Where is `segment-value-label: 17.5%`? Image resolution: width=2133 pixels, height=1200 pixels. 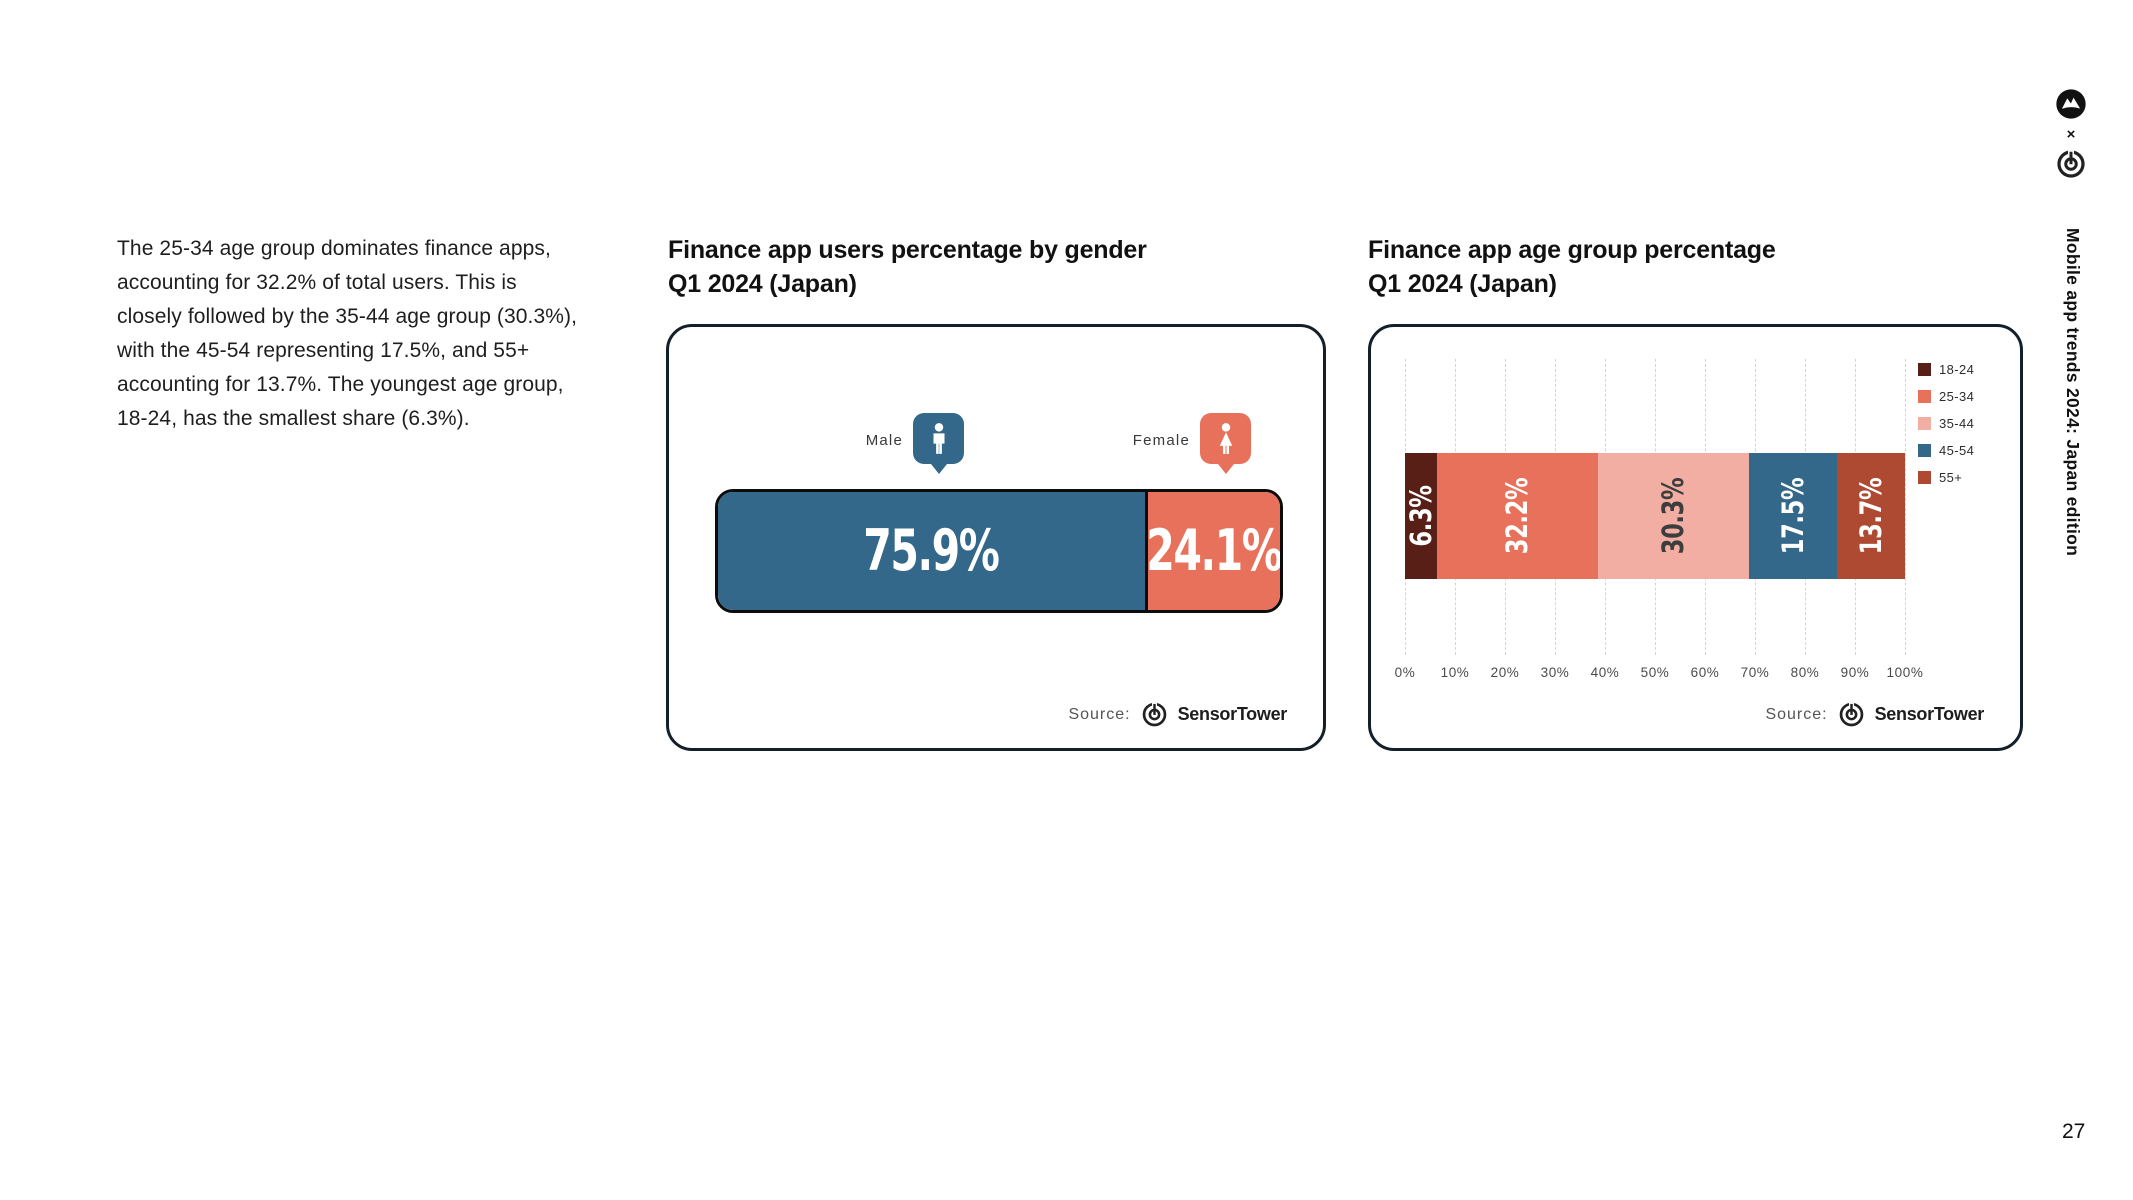 segment-value-label: 17.5% is located at coordinates (1792, 516).